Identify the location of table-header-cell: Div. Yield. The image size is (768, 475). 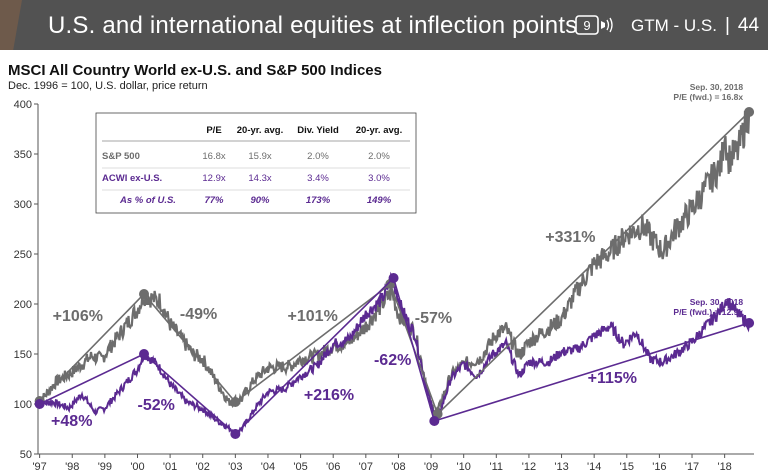
(318, 130).